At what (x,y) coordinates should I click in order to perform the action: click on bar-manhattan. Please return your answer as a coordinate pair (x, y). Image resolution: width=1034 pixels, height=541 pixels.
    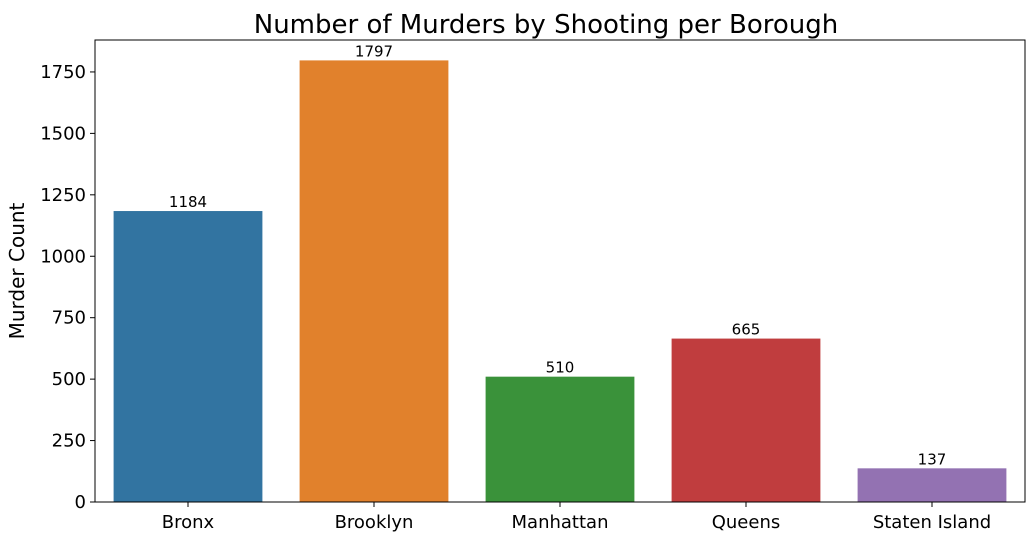
    Looking at the image, I should click on (560, 439).